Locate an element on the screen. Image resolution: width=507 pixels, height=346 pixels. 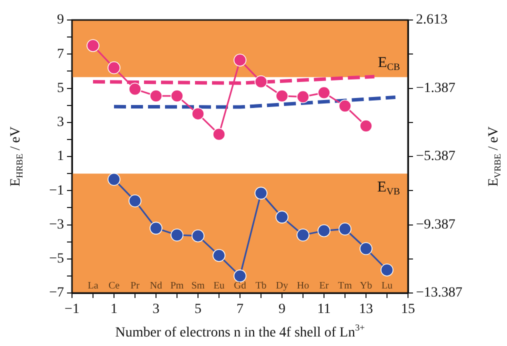
annotation: La is located at coordinates (93, 286).